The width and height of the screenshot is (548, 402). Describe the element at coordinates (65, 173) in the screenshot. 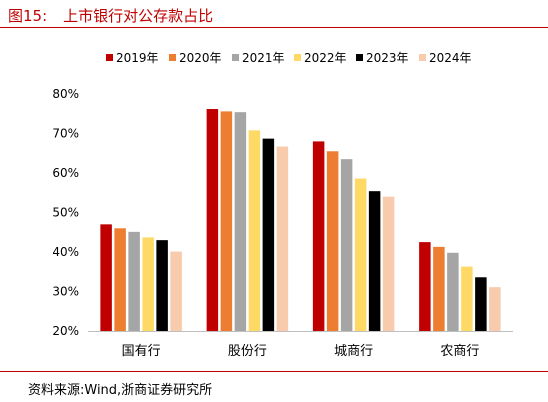

I see `y-tick-label: 60%` at that location.